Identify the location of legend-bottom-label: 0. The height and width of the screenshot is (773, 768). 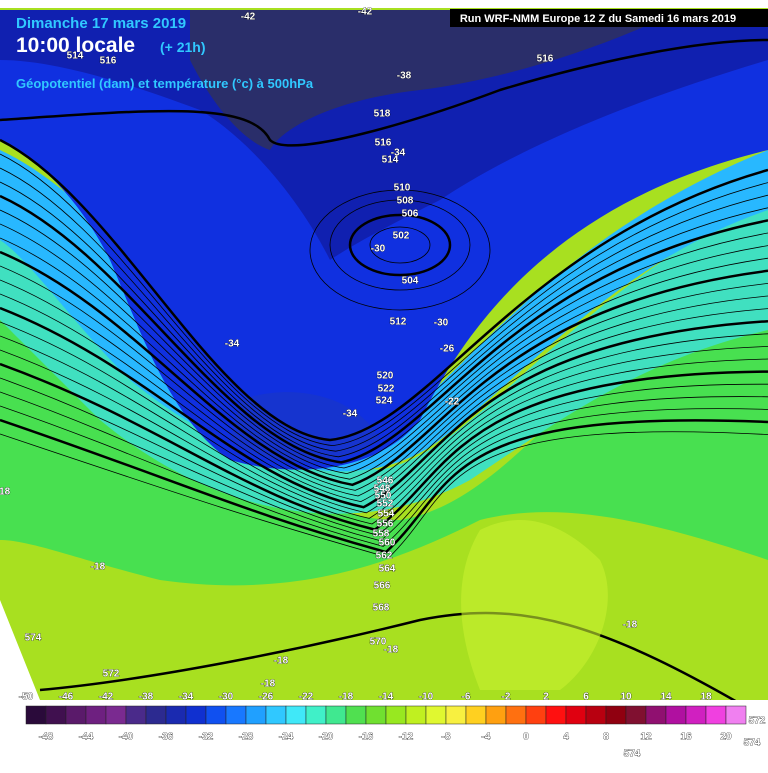
(526, 737).